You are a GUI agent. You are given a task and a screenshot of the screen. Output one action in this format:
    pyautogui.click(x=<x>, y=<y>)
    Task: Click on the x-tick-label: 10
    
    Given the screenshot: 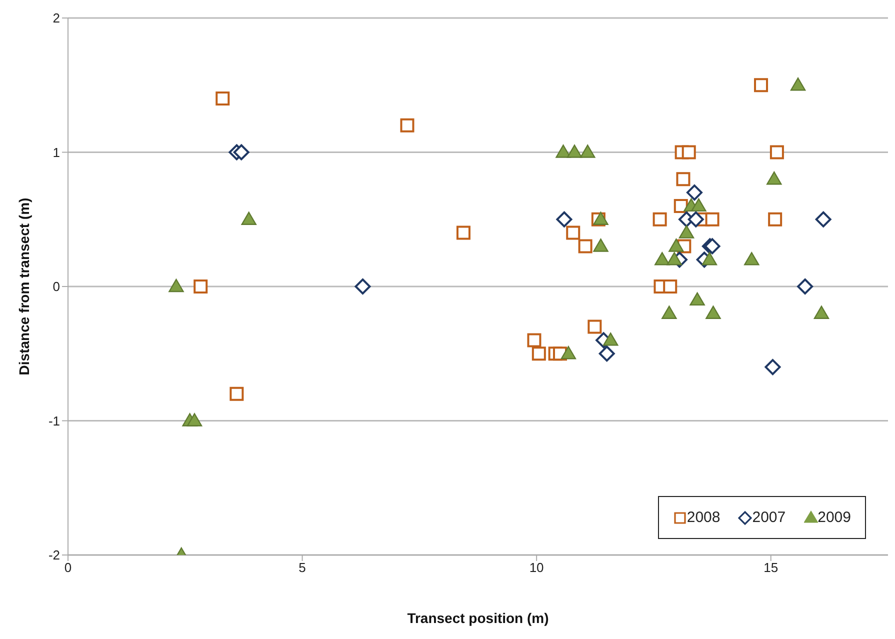 What is the action you would take?
    pyautogui.click(x=536, y=568)
    